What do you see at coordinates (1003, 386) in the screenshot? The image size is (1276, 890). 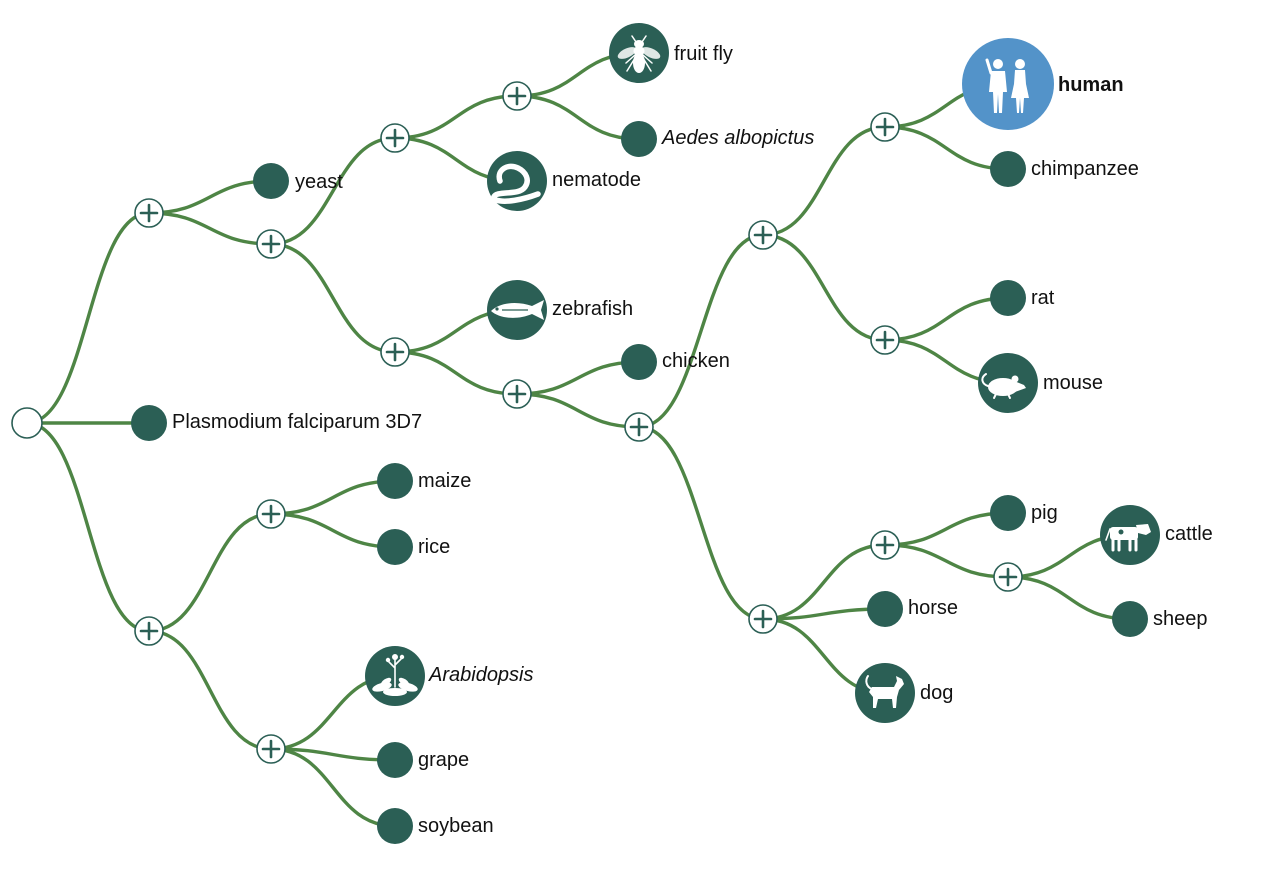 I see `mouse-icon` at bounding box center [1003, 386].